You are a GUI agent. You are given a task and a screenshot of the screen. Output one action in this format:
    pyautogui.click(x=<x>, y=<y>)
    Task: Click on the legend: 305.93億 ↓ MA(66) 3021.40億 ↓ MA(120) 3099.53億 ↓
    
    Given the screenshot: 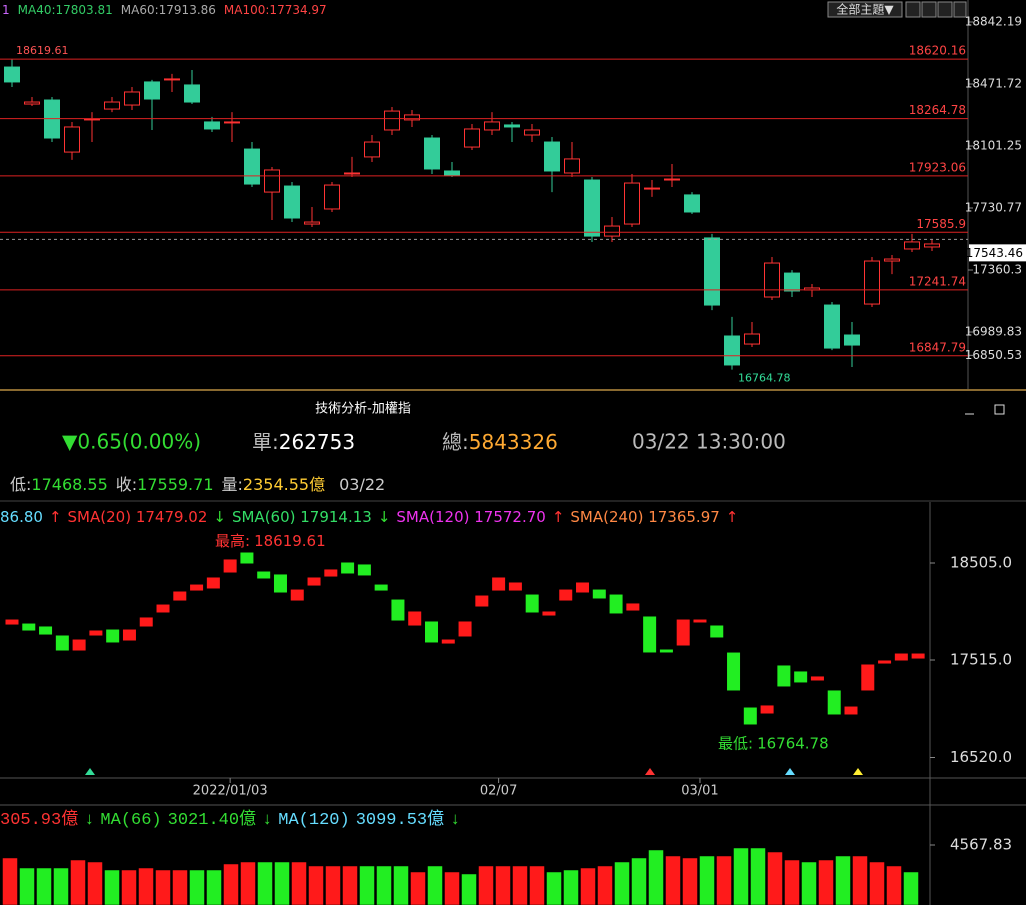 What is the action you would take?
    pyautogui.click(x=230, y=819)
    